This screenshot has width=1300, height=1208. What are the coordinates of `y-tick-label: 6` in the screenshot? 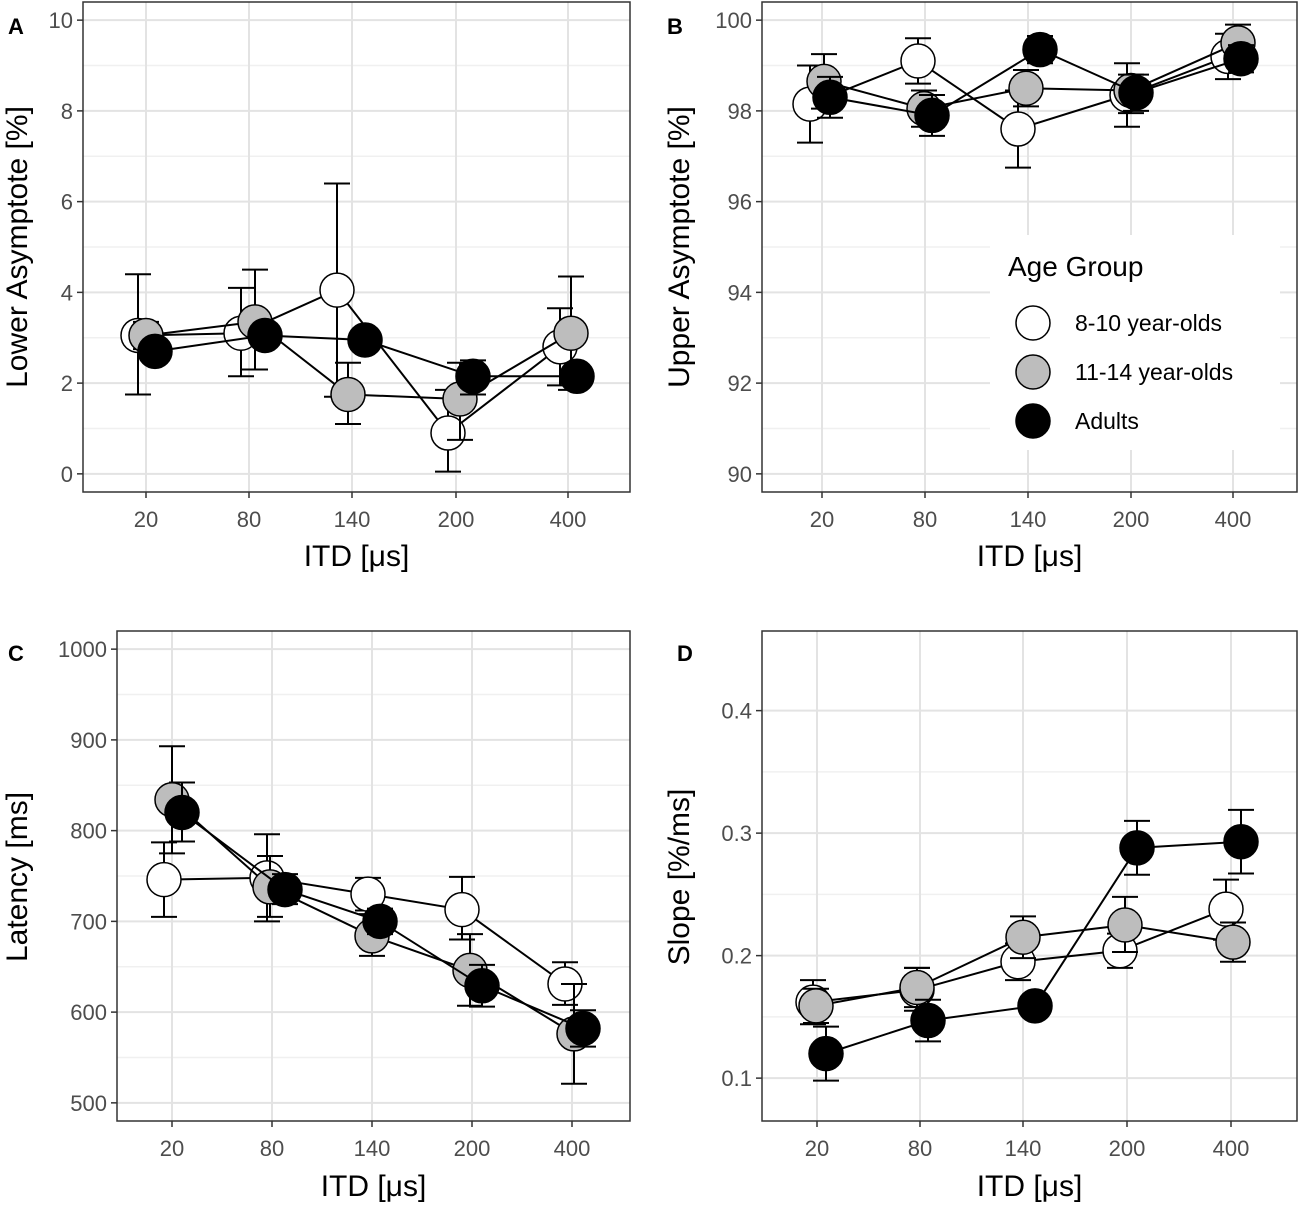 It's located at (67, 202).